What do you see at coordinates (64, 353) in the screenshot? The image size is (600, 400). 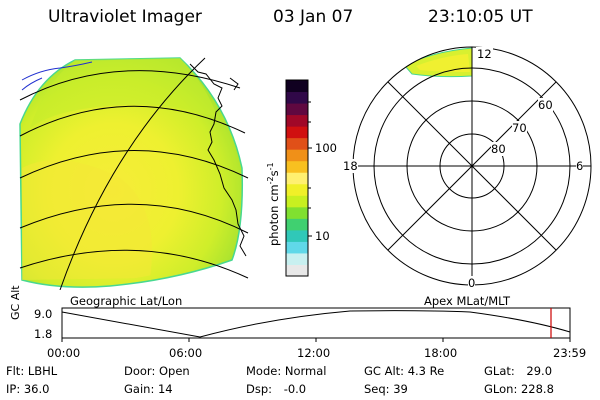 I see `xtick-0000: 00:00` at bounding box center [64, 353].